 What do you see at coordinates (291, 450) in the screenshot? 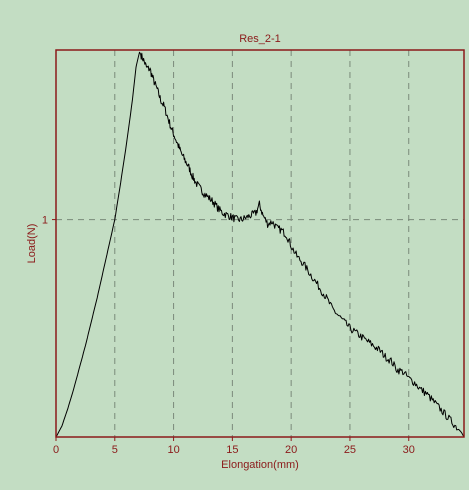
I see `x-tick-label: 20` at bounding box center [291, 450].